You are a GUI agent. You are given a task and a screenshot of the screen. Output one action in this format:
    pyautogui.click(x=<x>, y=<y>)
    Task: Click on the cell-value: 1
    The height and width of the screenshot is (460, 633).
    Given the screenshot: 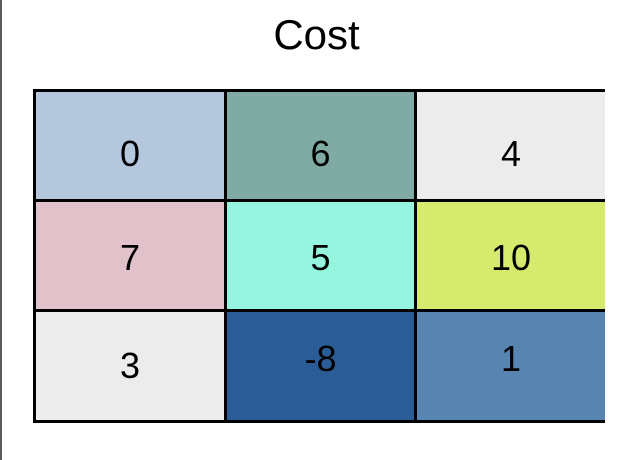 What is the action you would take?
    pyautogui.click(x=511, y=358)
    